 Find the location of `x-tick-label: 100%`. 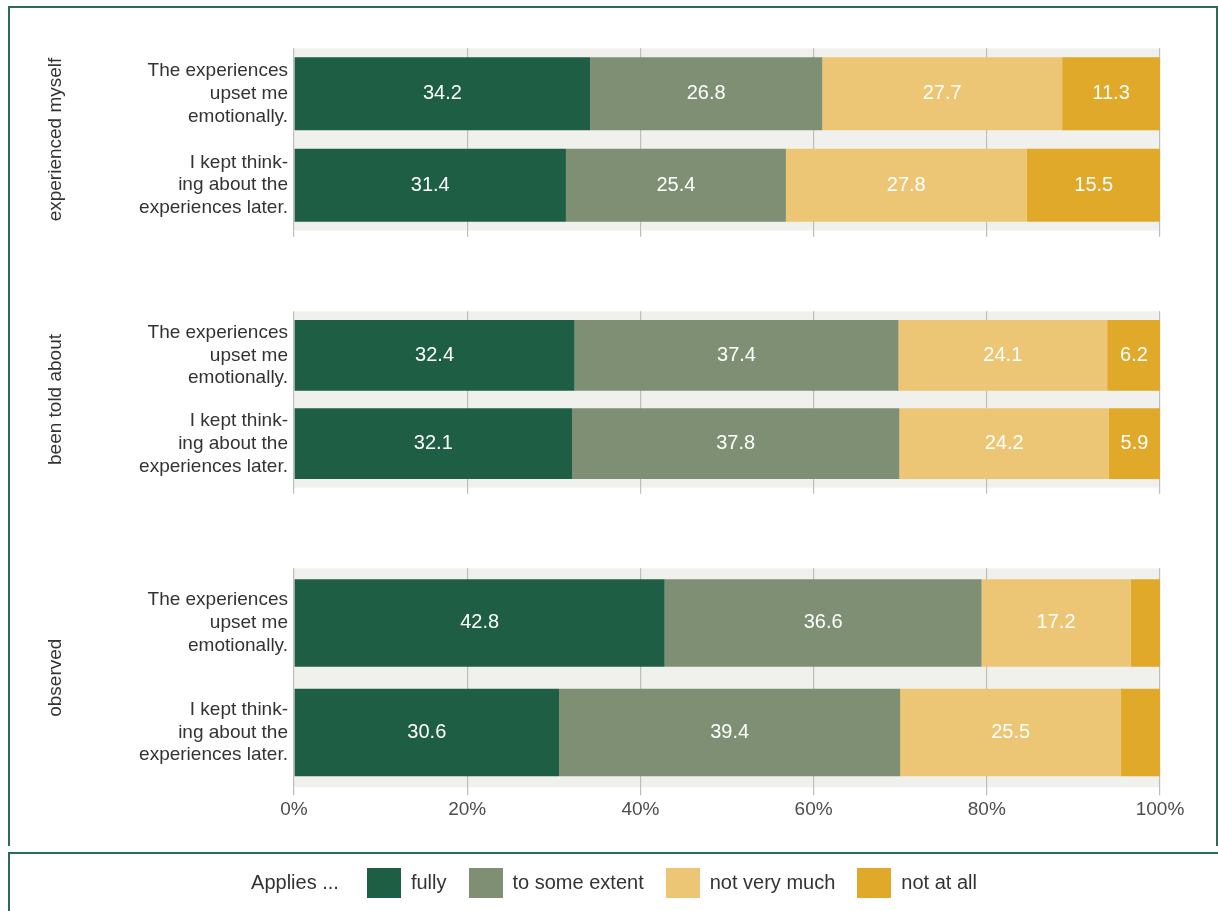

x-tick-label: 100% is located at coordinates (1160, 808).